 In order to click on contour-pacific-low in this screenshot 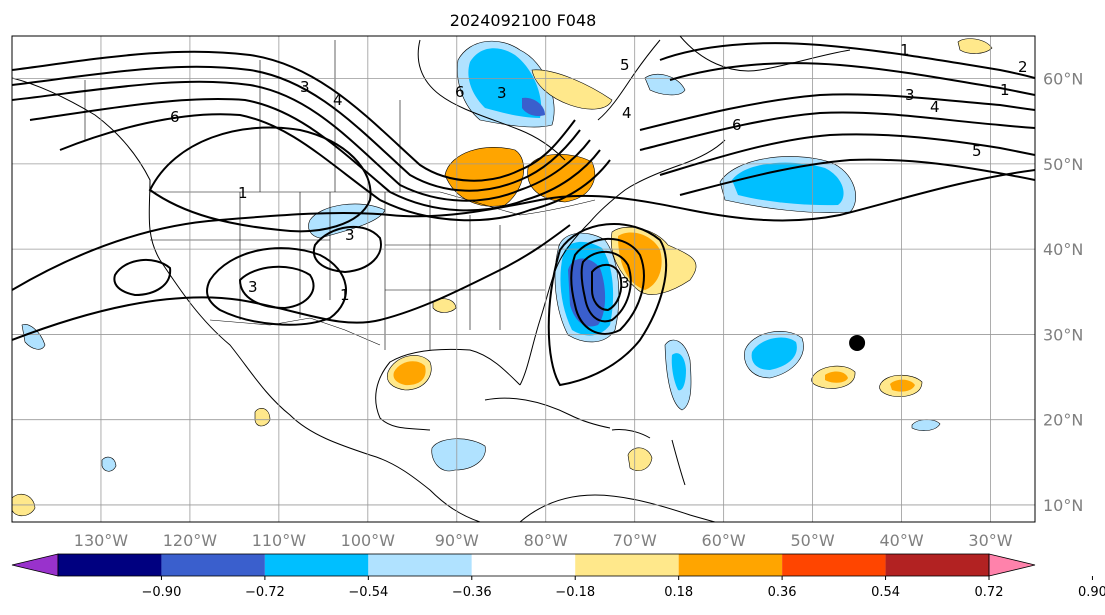, I will do `click(142, 277)`.